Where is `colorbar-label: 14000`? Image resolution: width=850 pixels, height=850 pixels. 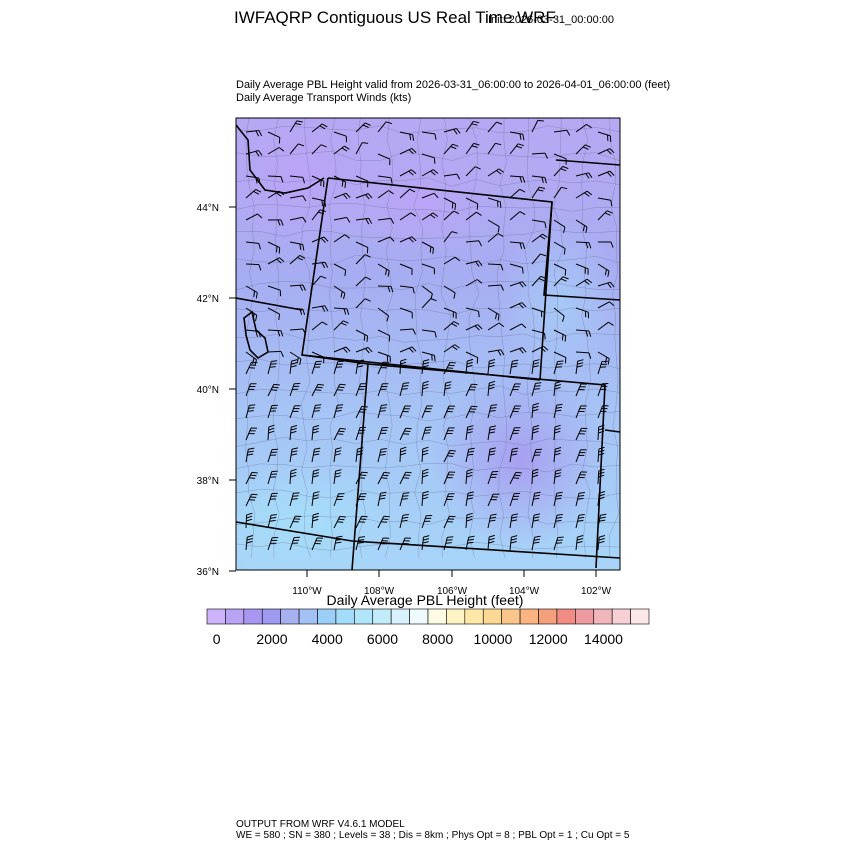
colorbar-label: 14000 is located at coordinates (603, 639).